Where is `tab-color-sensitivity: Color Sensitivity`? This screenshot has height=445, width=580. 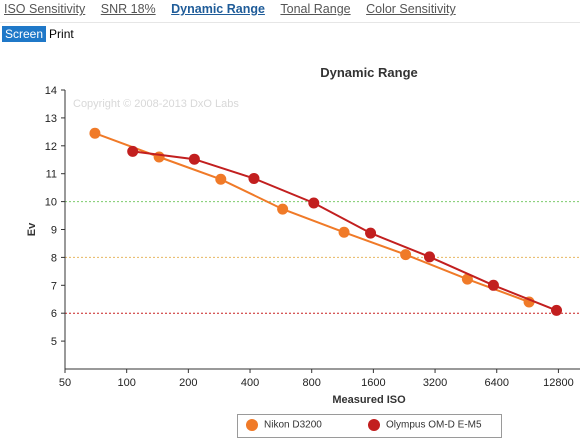 tab-color-sensitivity: Color Sensitivity is located at coordinates (411, 9).